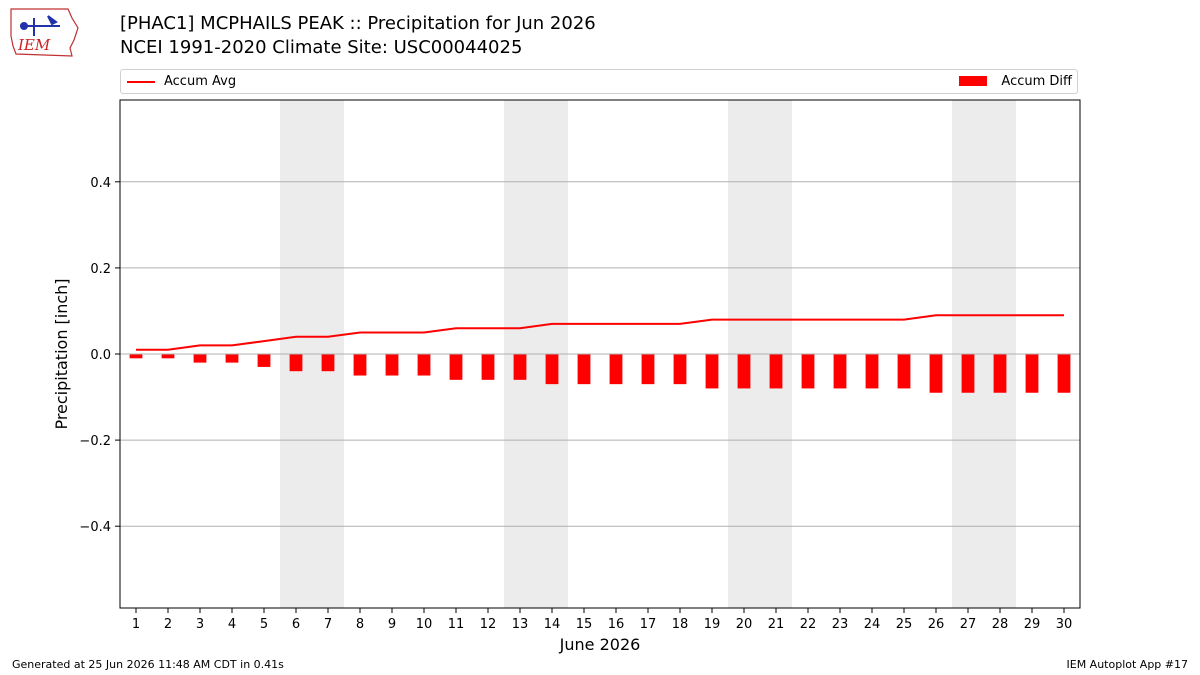 The image size is (1200, 675). Describe the element at coordinates (456, 624) in the screenshot. I see `x-tick-label: 11` at that location.